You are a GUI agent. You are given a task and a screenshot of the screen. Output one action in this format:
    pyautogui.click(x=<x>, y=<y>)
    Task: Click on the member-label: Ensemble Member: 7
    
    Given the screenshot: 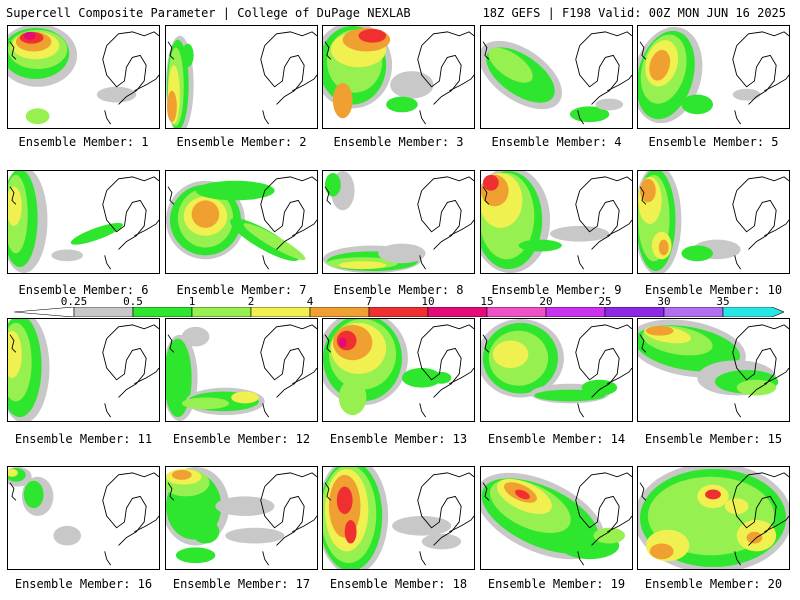 What is the action you would take?
    pyautogui.click(x=241, y=290)
    